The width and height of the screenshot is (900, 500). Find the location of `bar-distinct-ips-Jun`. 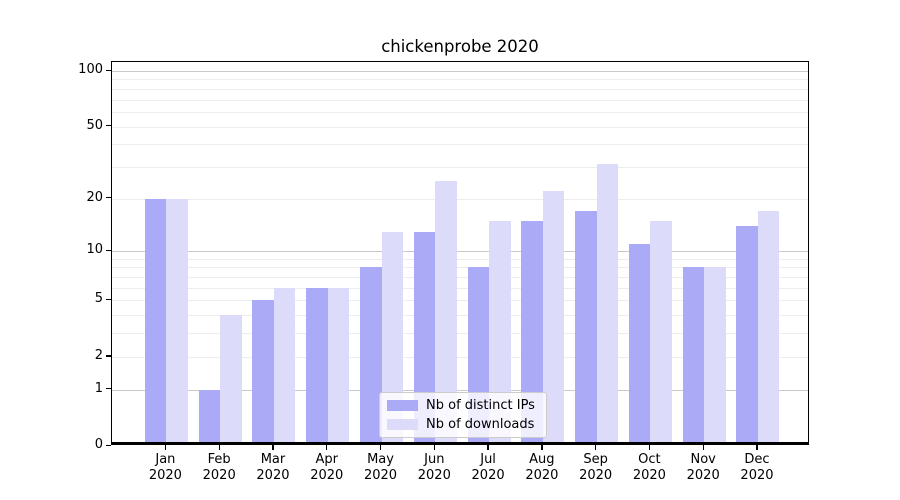

bar-distinct-ips-Jun is located at coordinates (424, 337).